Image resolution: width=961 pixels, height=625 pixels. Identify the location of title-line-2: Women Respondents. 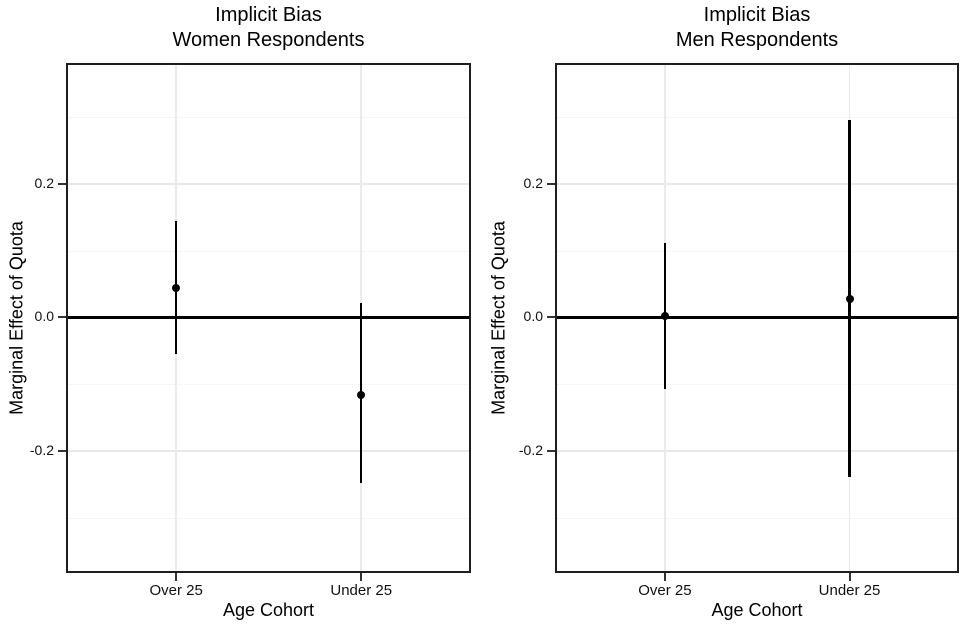
(268, 40).